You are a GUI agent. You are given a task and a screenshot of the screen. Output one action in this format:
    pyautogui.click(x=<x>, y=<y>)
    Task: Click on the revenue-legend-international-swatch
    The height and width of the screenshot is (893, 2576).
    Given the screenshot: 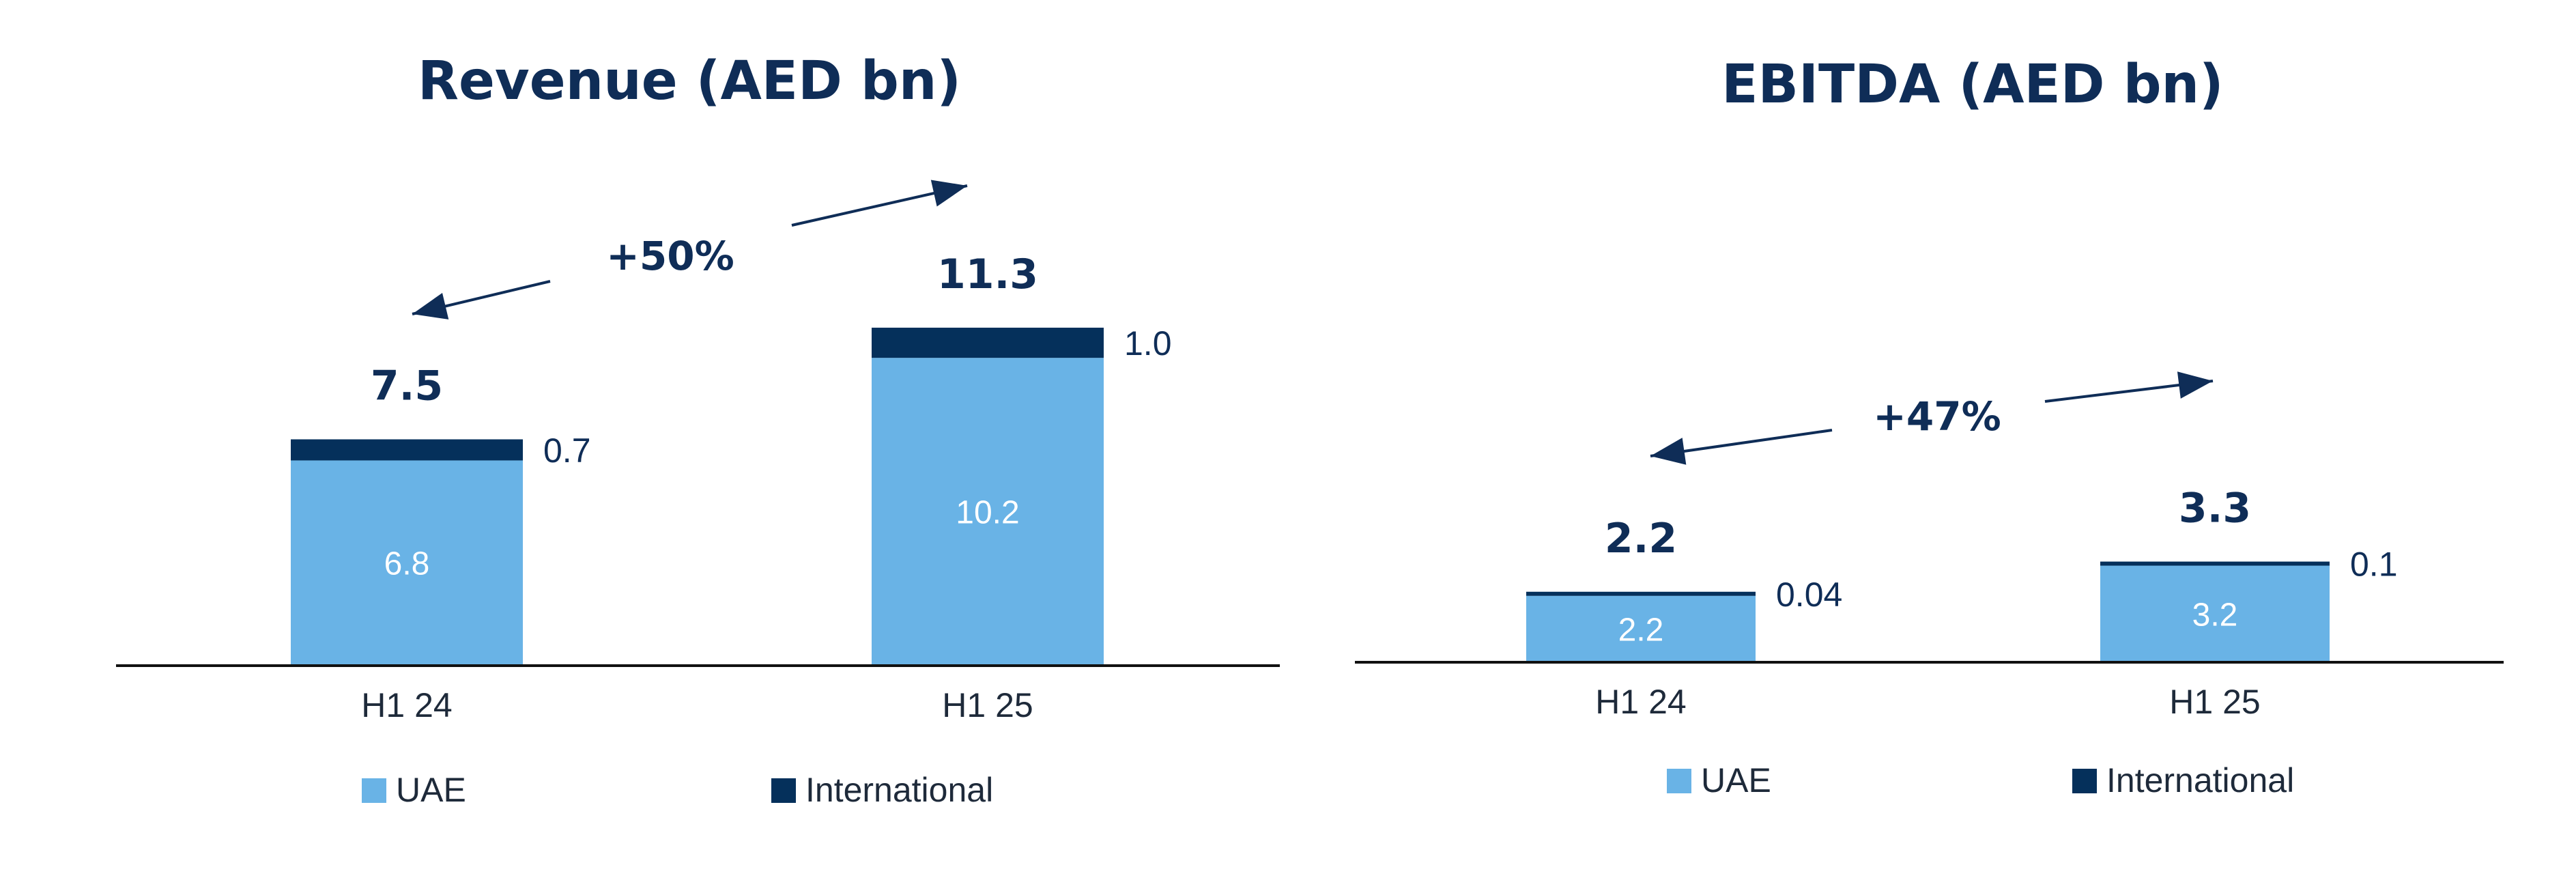 What is the action you would take?
    pyautogui.click(x=783, y=790)
    